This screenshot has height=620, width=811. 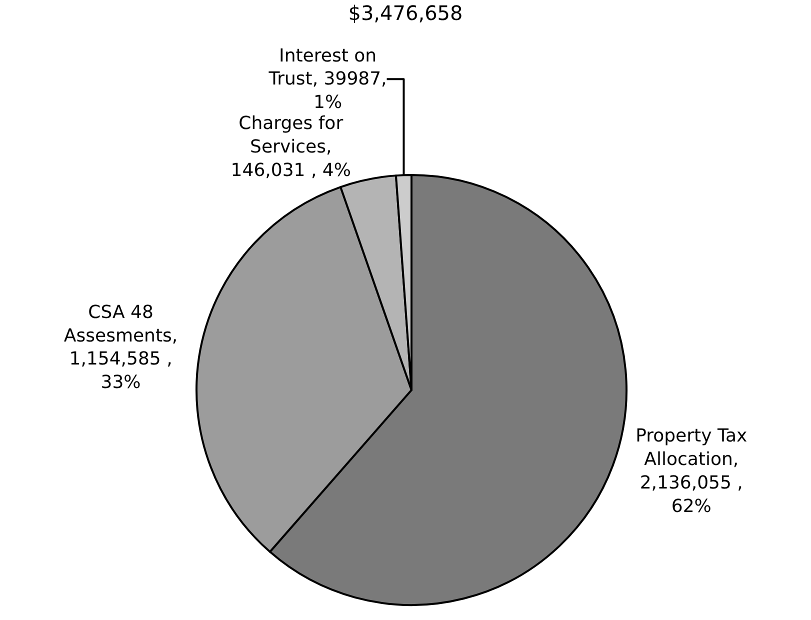 I want to click on slice-label: Property Tax Allocation, 2,136,055 , 62%, so click(x=692, y=471).